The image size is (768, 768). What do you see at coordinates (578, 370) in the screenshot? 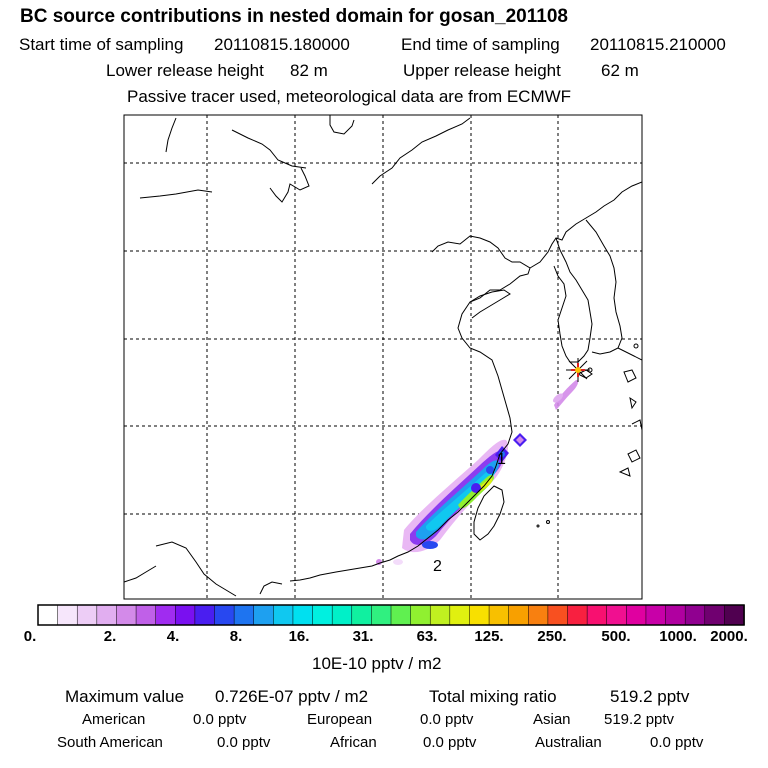
I see `release-site-marker` at bounding box center [578, 370].